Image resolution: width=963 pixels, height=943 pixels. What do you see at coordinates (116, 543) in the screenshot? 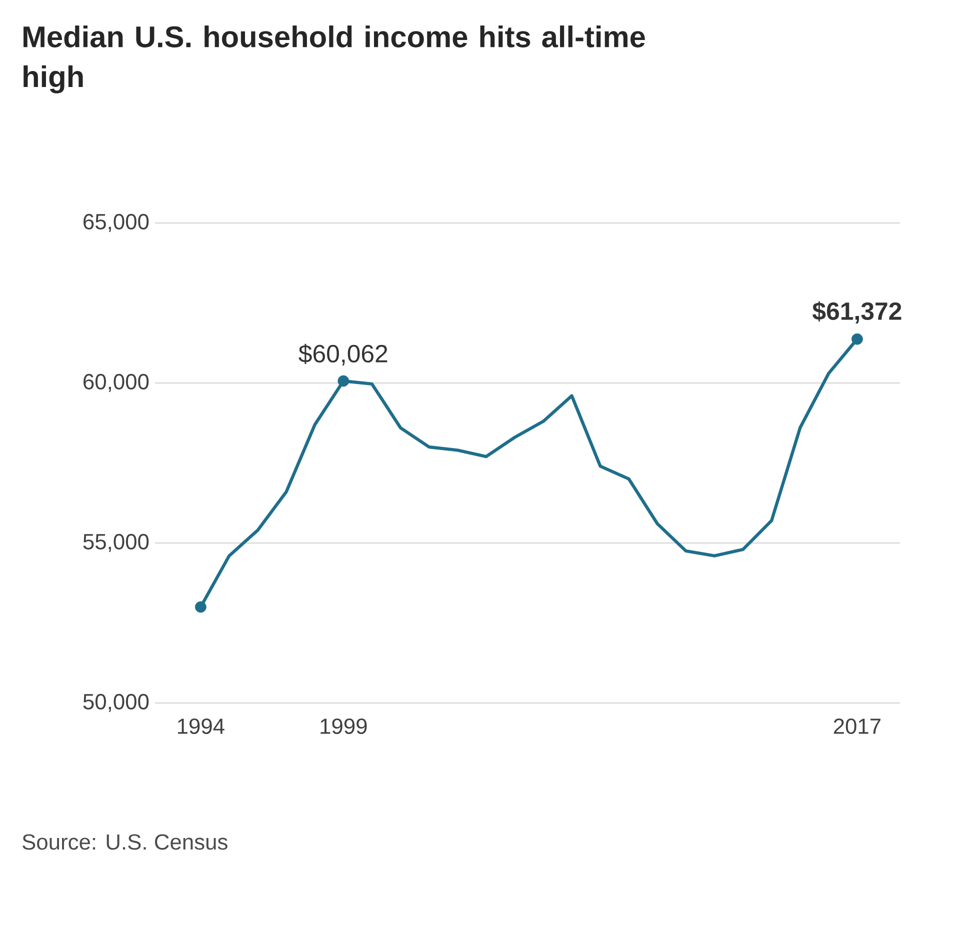
I see `y-tick-label: 55,000` at bounding box center [116, 543].